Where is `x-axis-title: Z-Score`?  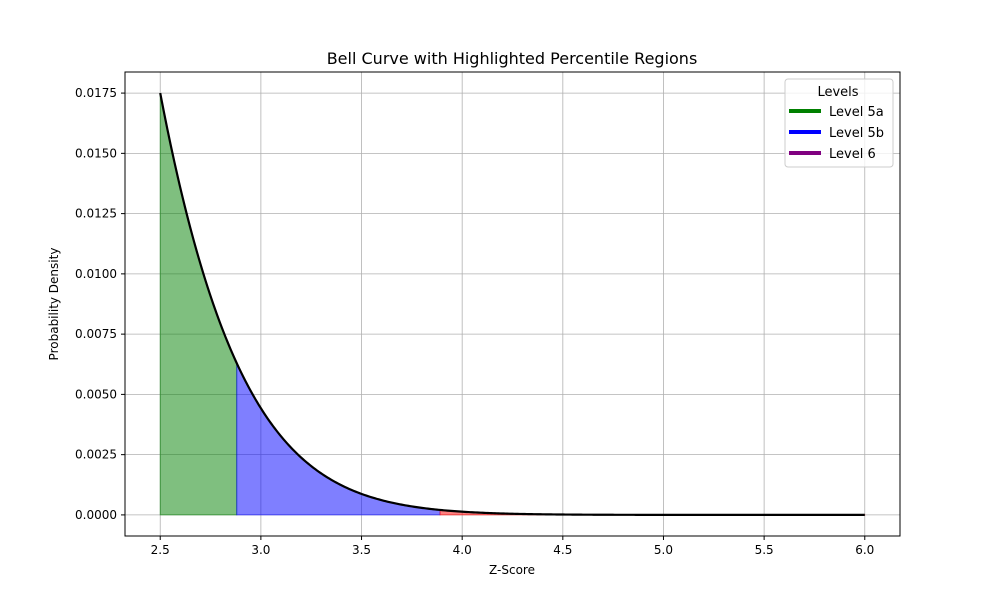 x-axis-title: Z-Score is located at coordinates (512, 570).